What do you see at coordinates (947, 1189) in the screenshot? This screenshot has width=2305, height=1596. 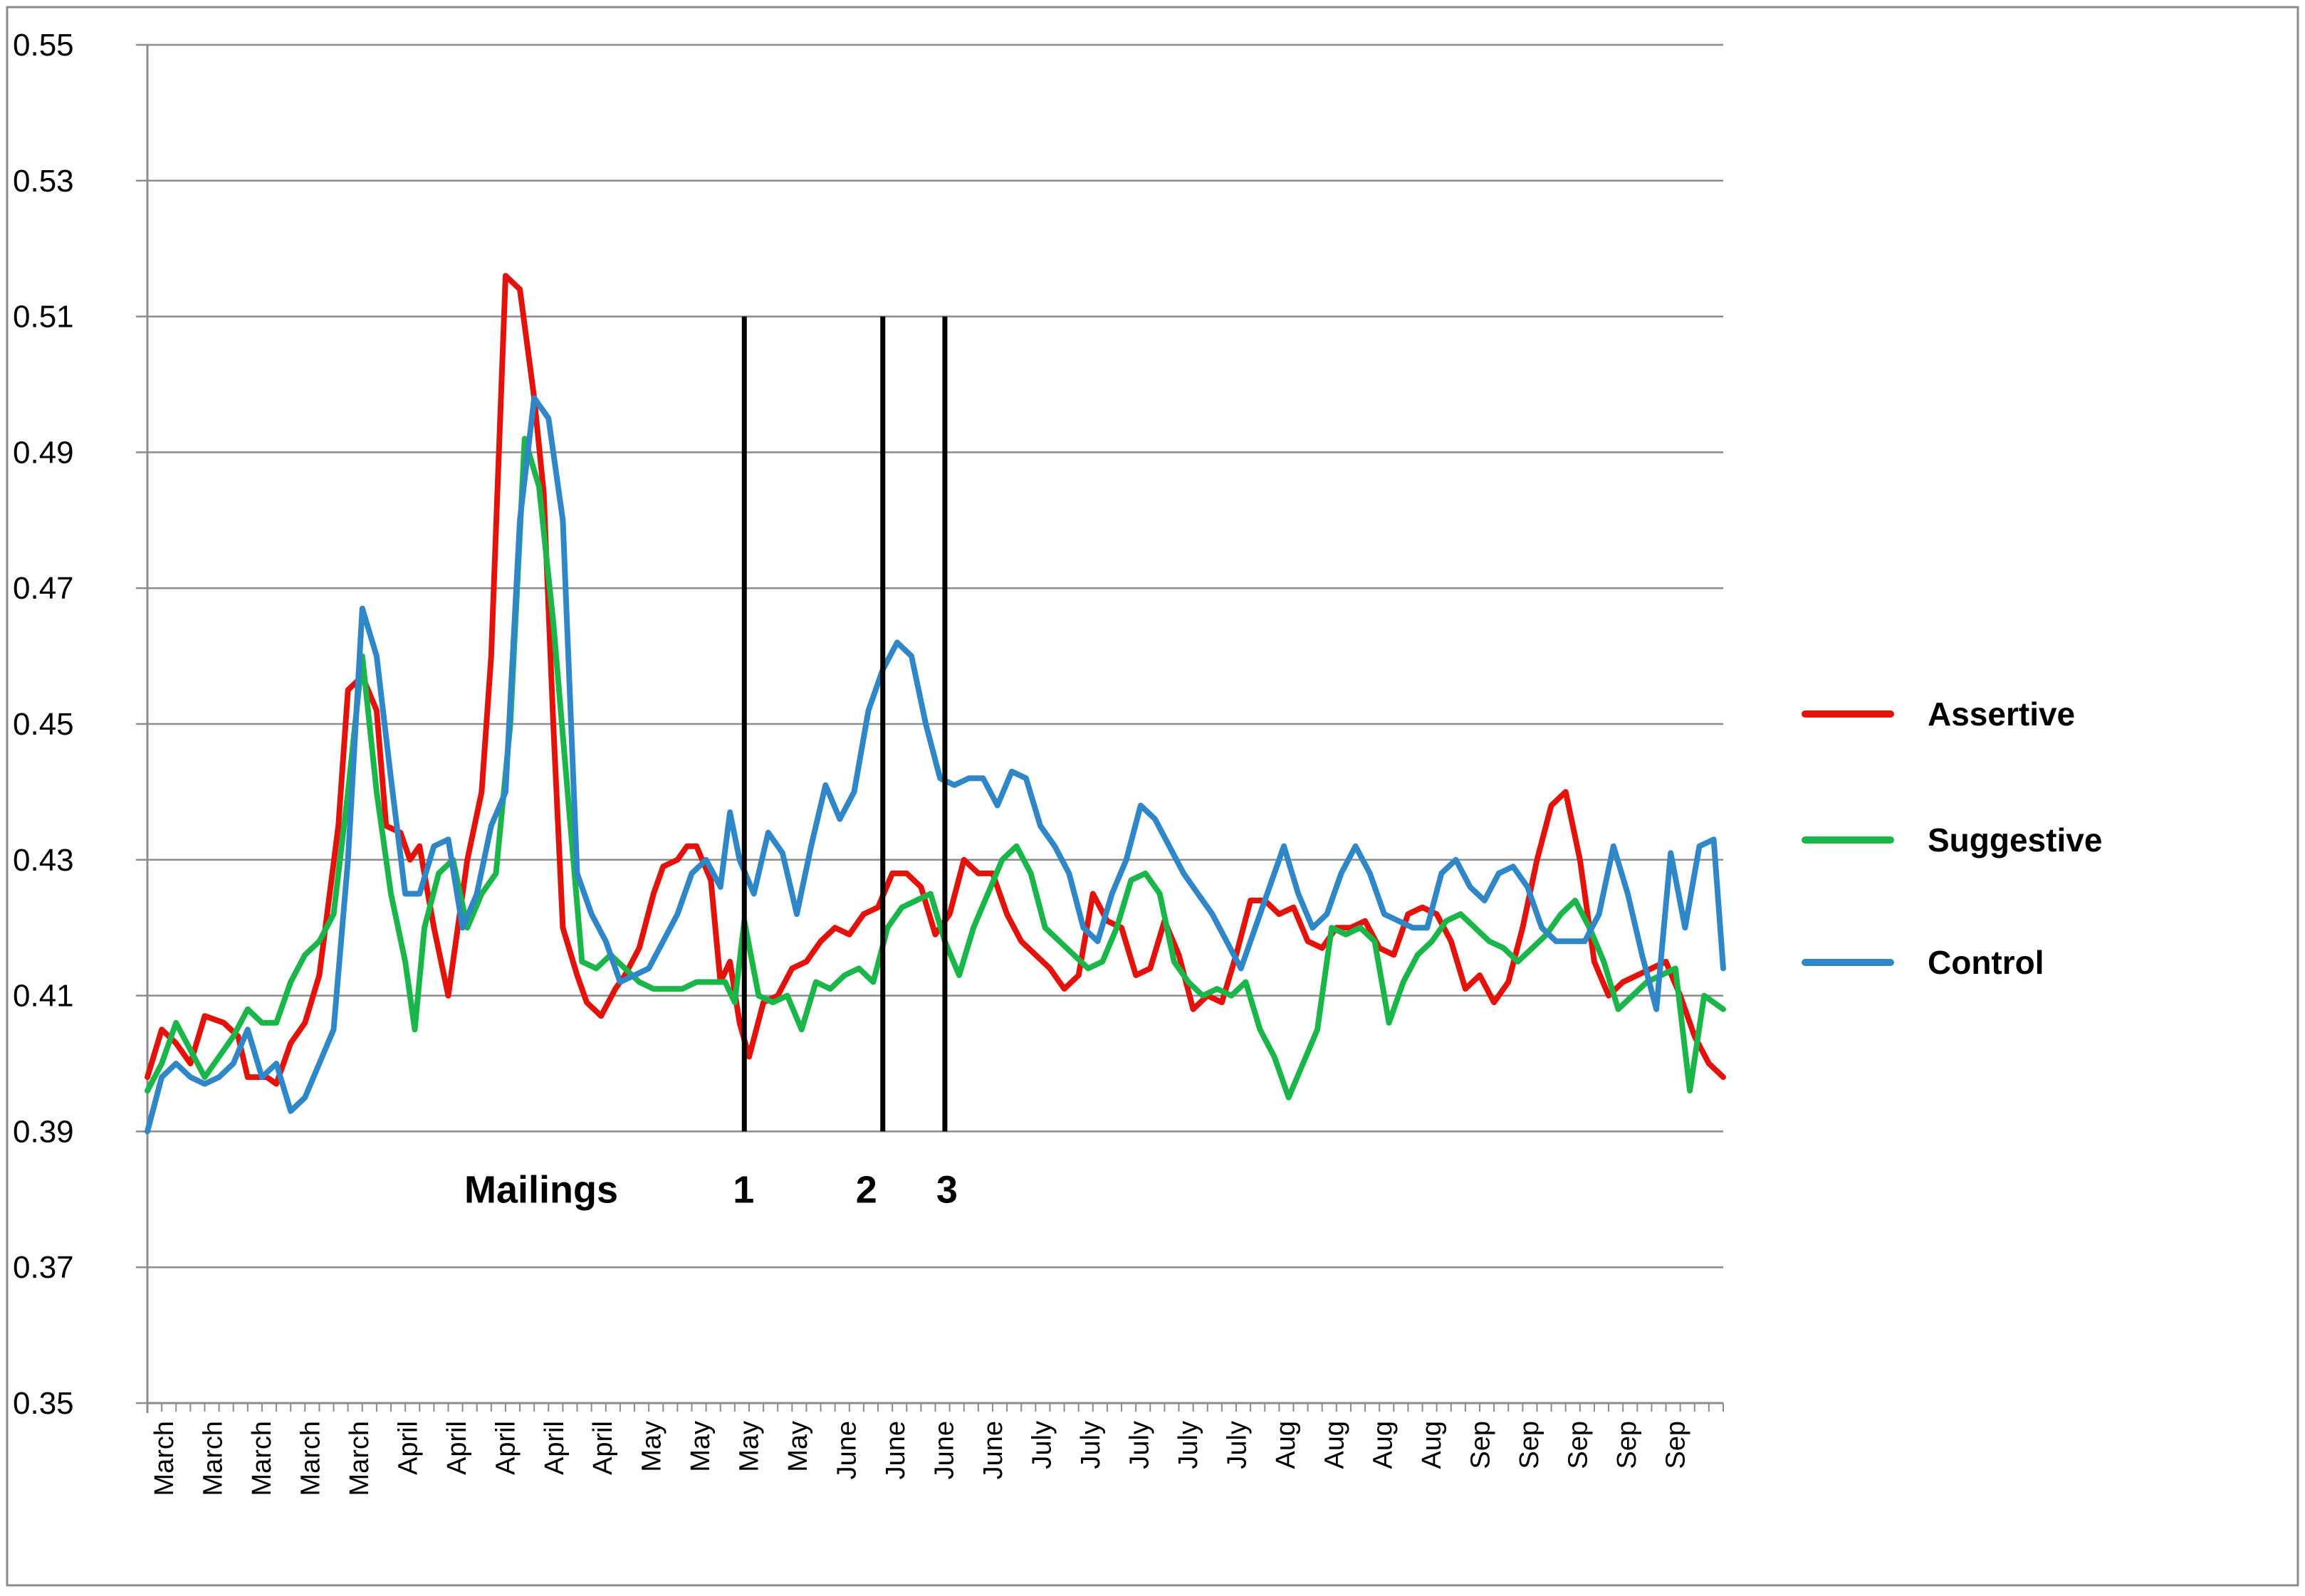 I see `mailing-number-3: 3` at bounding box center [947, 1189].